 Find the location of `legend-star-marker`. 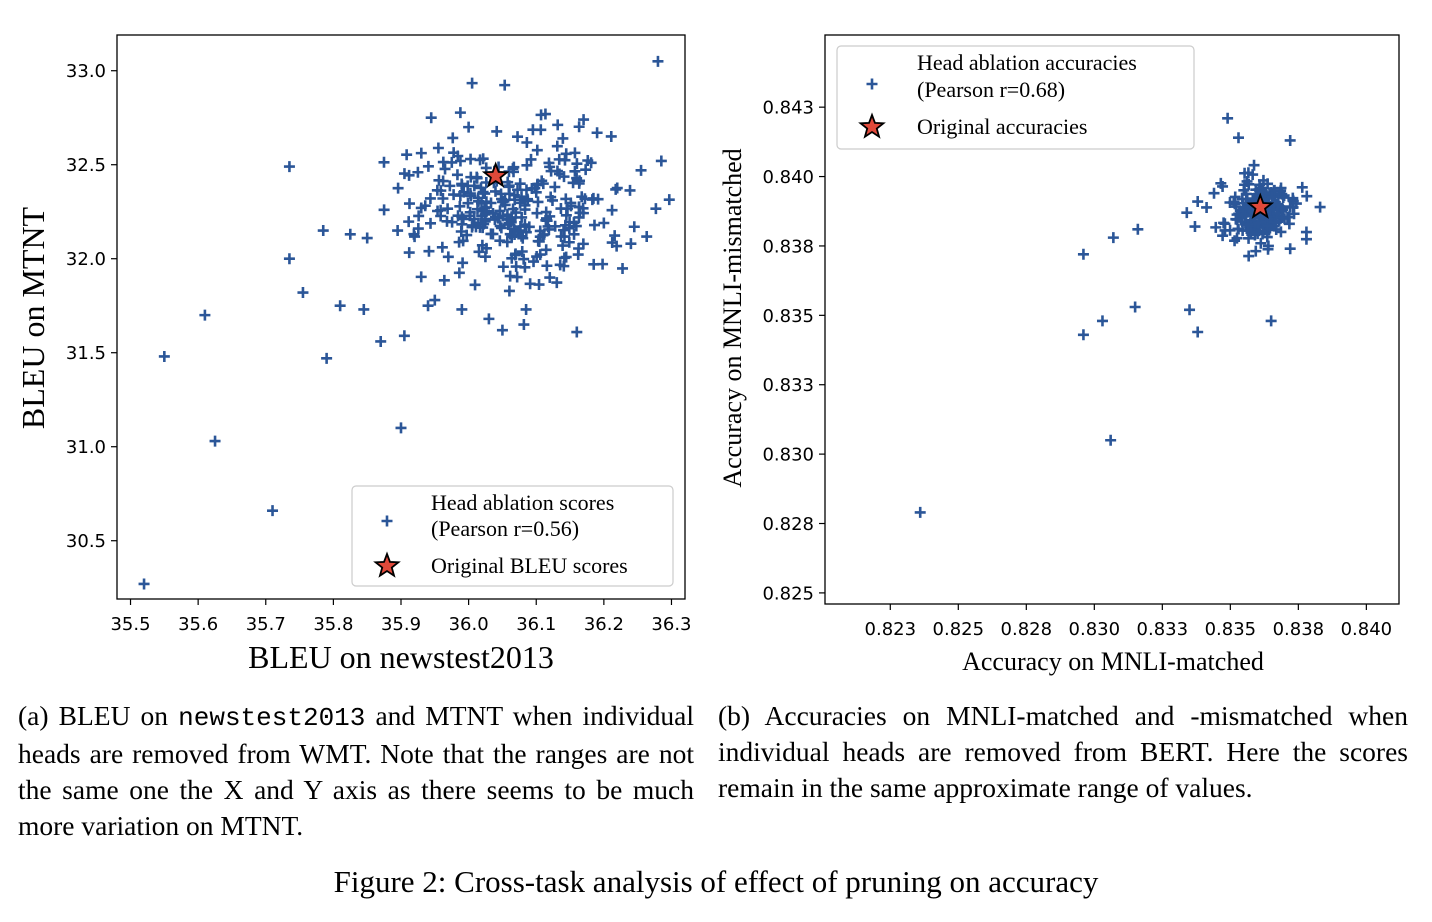

legend-star-marker is located at coordinates (387, 564).